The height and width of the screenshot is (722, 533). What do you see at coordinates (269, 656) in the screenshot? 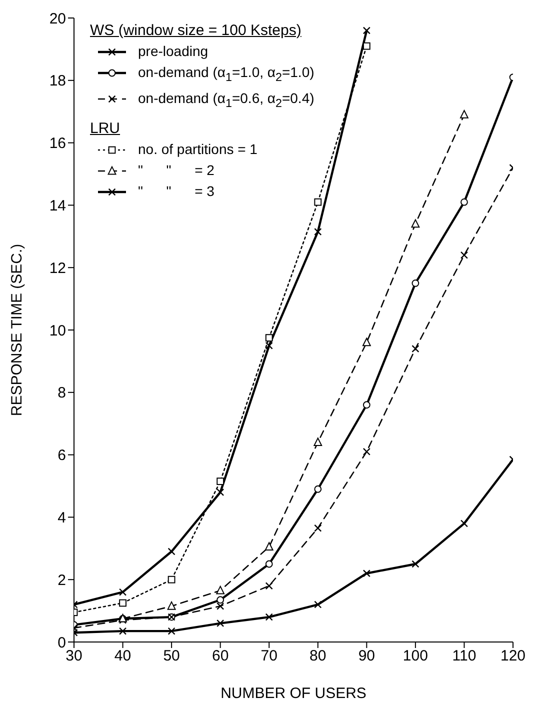
I see `x-tick-label: 70` at bounding box center [269, 656].